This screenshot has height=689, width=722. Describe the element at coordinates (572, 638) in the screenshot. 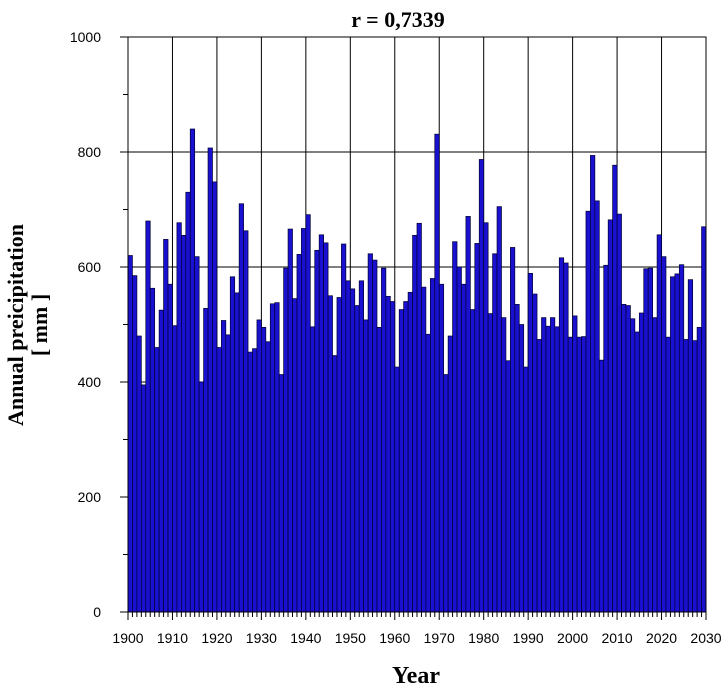

I see `x-tick-label: 2000` at that location.